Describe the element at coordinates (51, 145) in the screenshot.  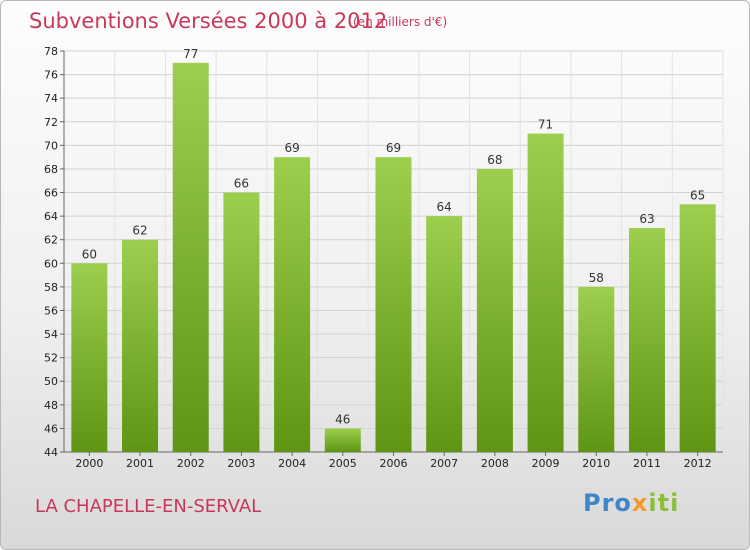
I see `y-tick-label: 70` at that location.